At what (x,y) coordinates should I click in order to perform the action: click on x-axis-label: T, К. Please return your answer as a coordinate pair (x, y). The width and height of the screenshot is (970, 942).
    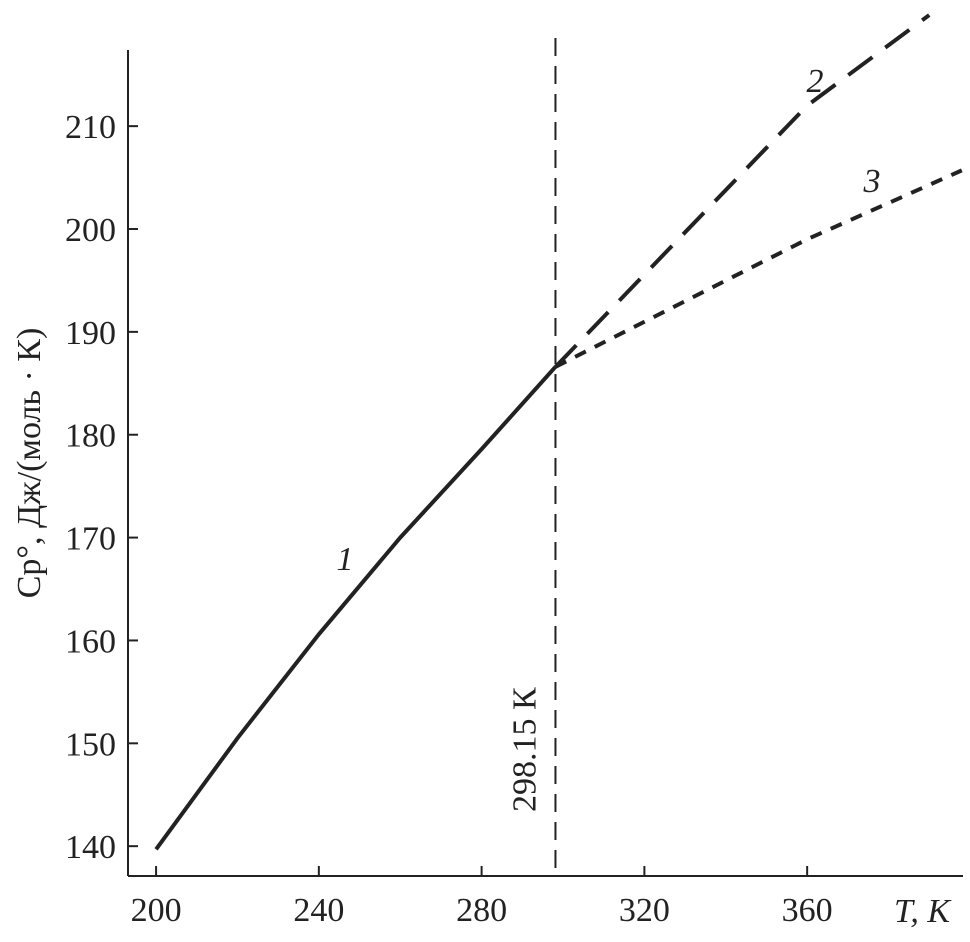
    Looking at the image, I should click on (923, 911).